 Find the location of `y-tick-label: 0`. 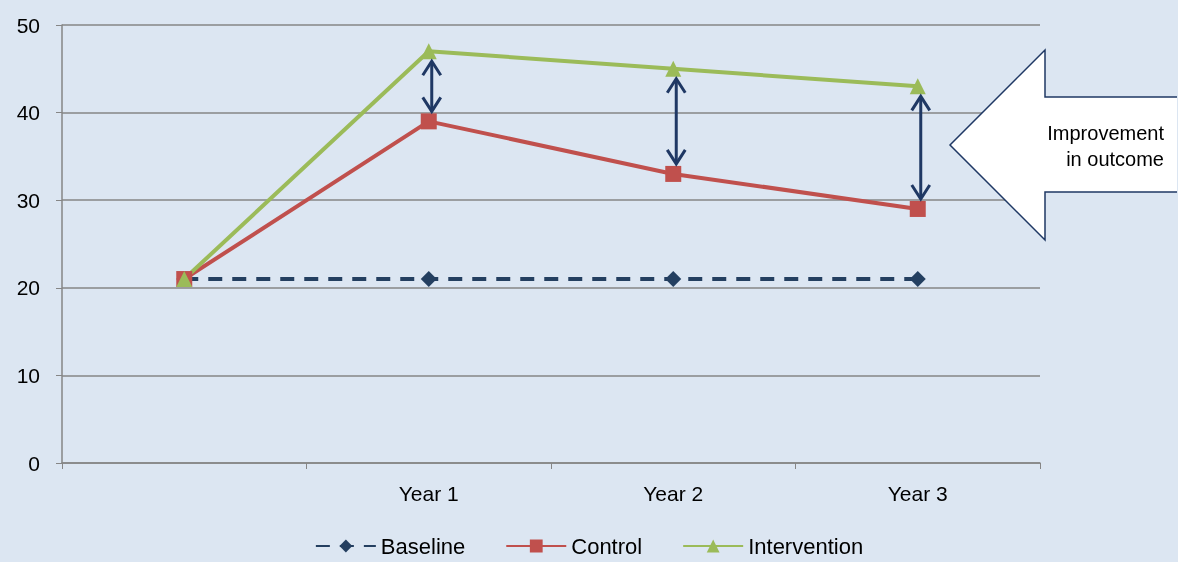

y-tick-label: 0 is located at coordinates (34, 463).